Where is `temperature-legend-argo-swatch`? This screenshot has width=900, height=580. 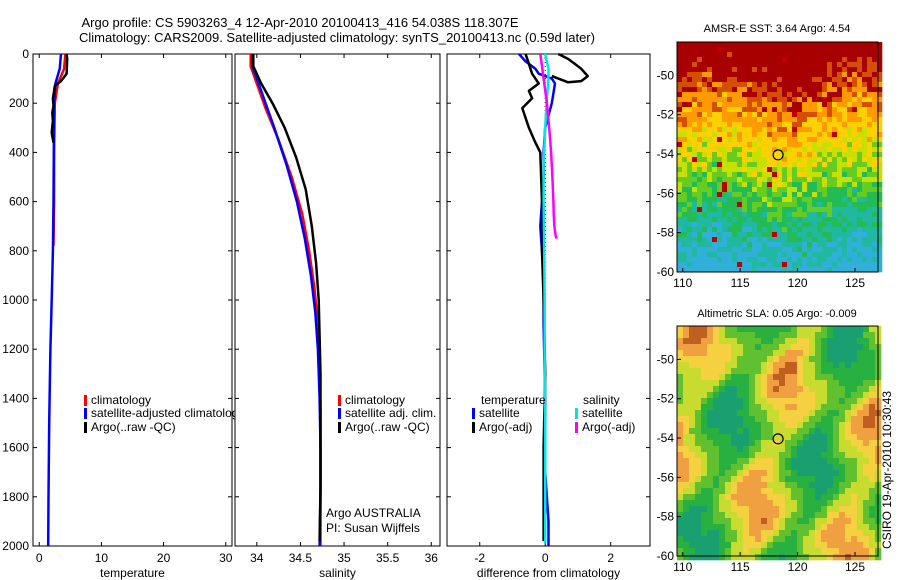 temperature-legend-argo-swatch is located at coordinates (85, 427).